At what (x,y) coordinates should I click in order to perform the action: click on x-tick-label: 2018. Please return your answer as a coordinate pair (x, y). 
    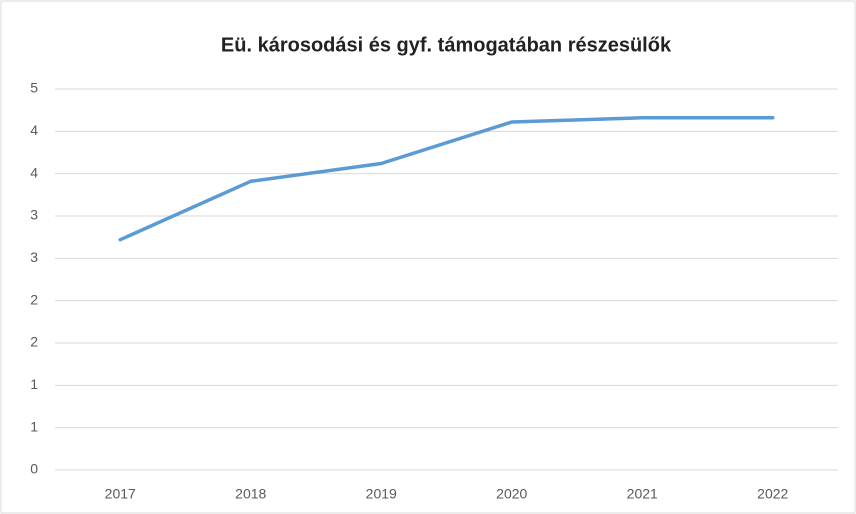
    Looking at the image, I should click on (250, 494).